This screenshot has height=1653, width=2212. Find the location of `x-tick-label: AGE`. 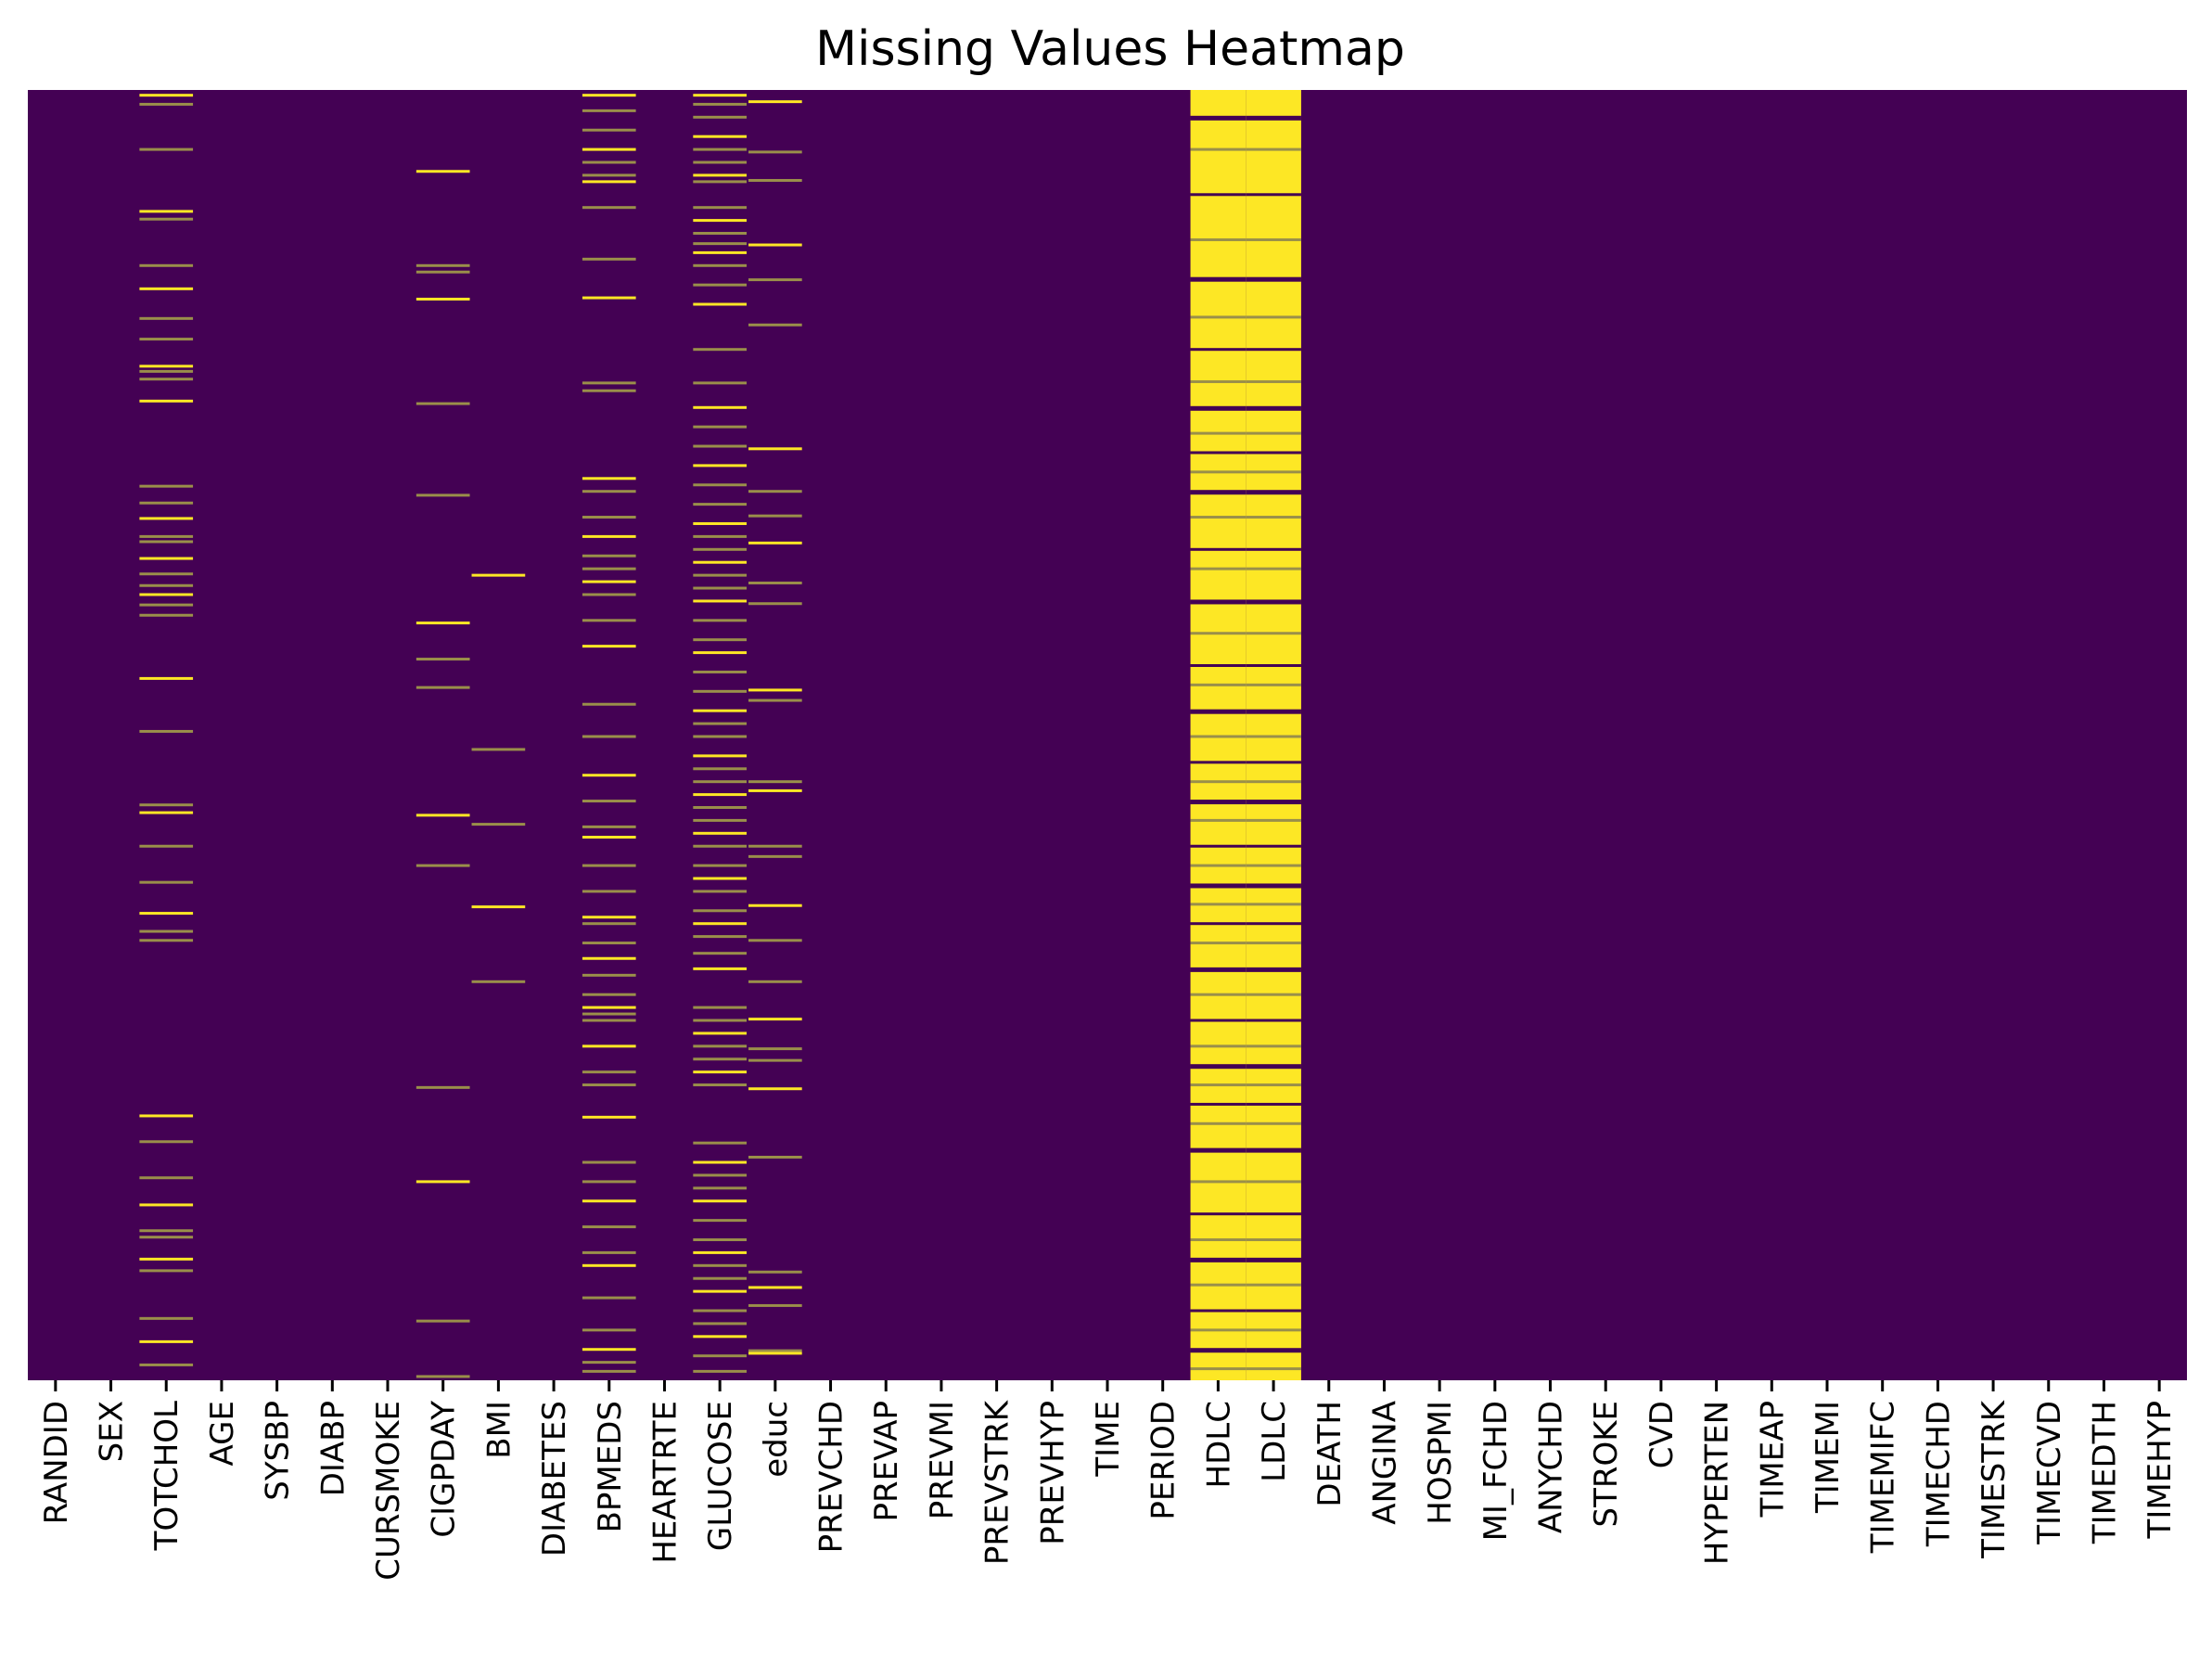

x-tick-label: AGE is located at coordinates (222, 1434).